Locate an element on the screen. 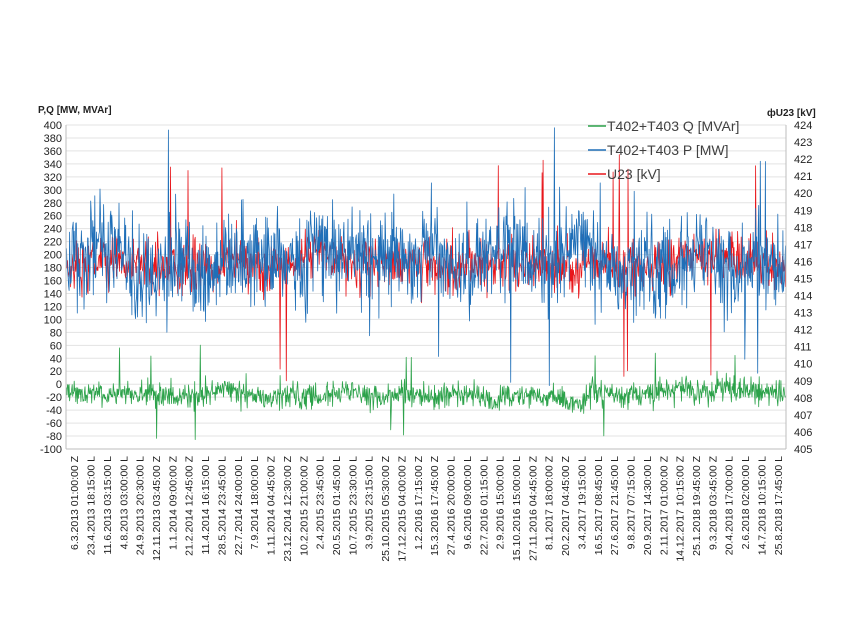 This screenshot has width=850, height=637. x-tick-label: 11.4.2014 16:15:00 L is located at coordinates (206, 505).